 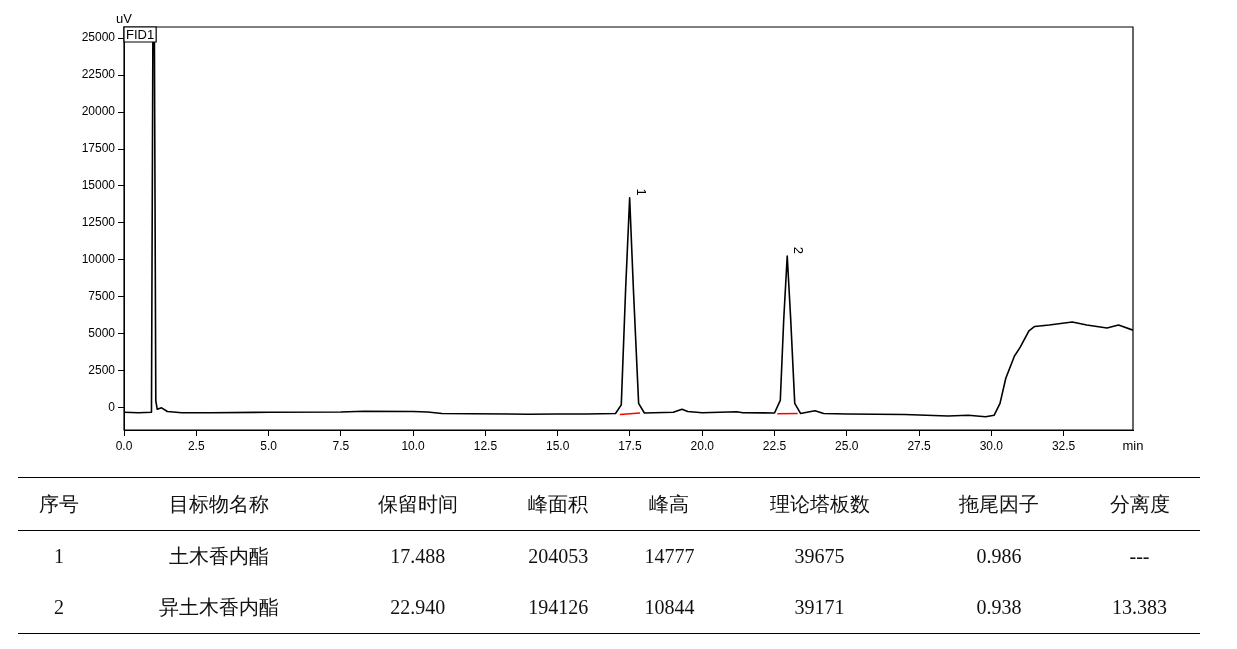 What do you see at coordinates (124, 19) in the screenshot?
I see `y-axis-title: uV` at bounding box center [124, 19].